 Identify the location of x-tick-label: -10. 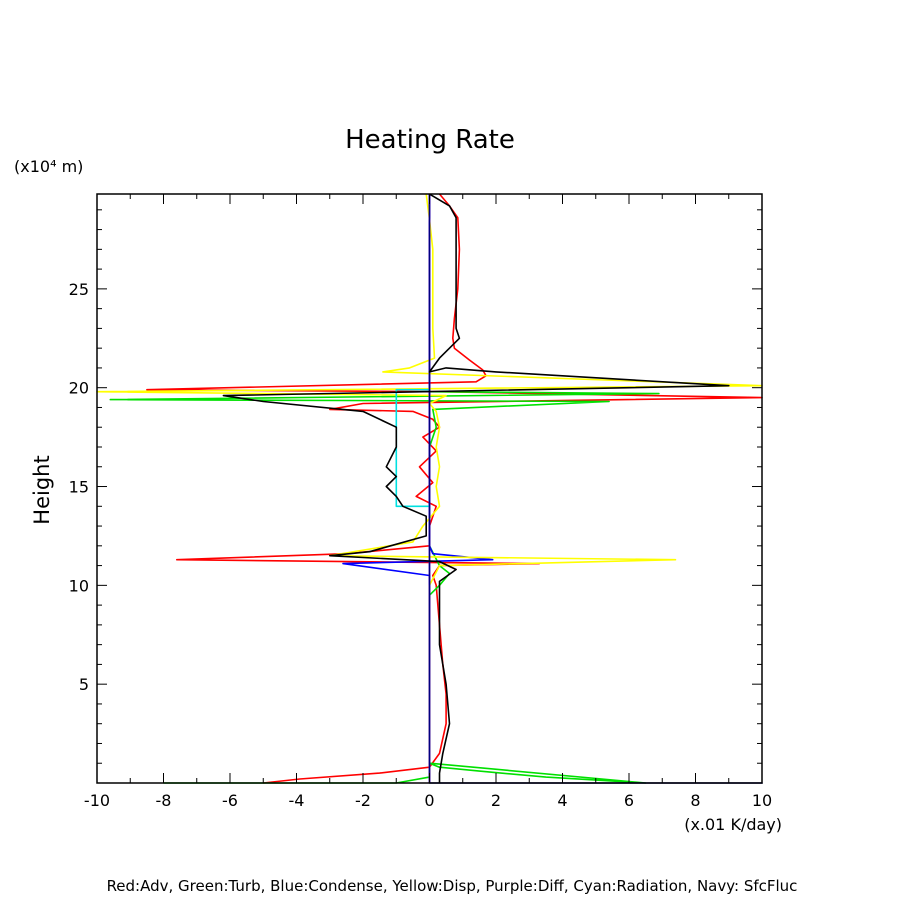
(97, 800).